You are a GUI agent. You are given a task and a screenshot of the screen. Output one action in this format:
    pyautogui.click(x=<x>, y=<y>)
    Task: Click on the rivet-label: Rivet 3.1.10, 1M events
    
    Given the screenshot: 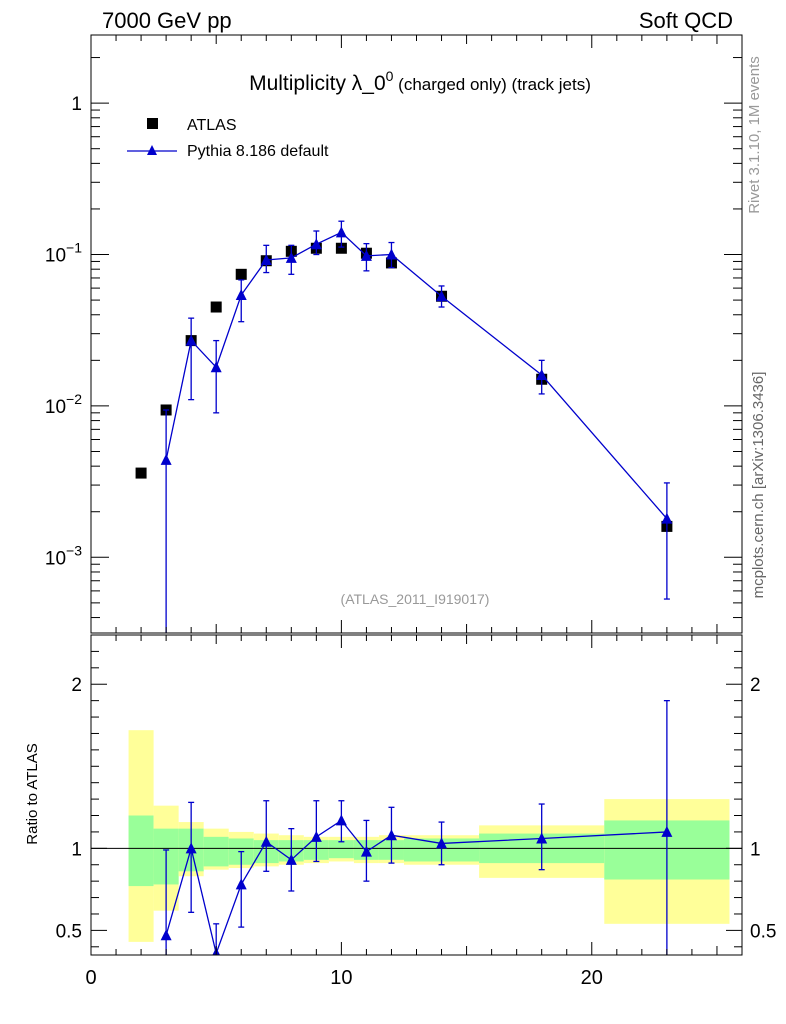 What is the action you would take?
    pyautogui.click(x=754, y=135)
    